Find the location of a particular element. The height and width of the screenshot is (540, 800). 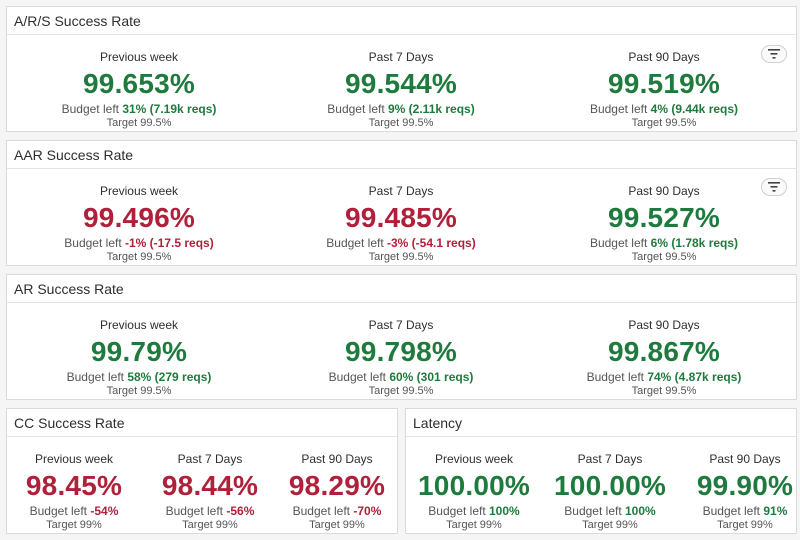

stat-value: 99.653% is located at coordinates (139, 83).